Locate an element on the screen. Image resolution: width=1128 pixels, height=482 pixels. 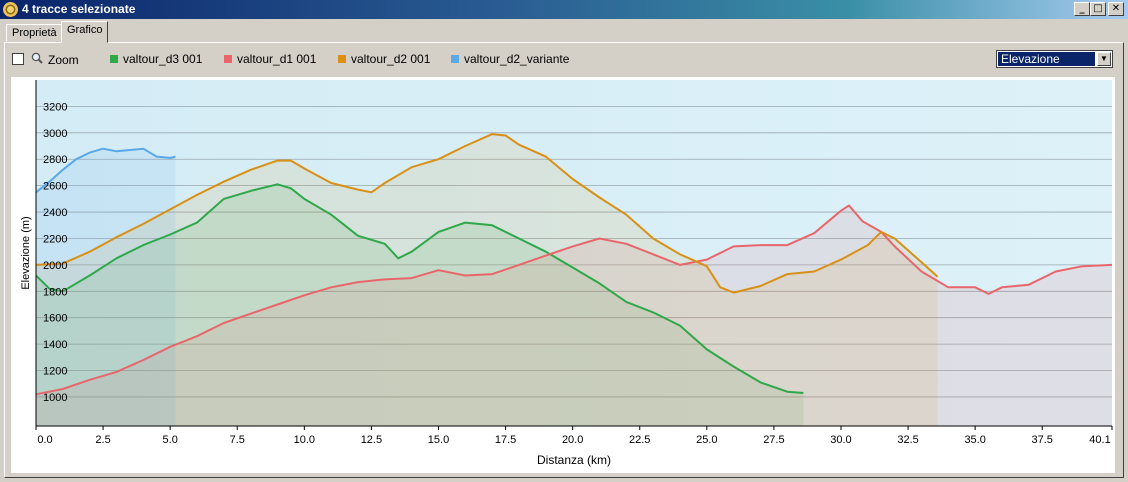
zoom-checkbox is located at coordinates (18, 59).